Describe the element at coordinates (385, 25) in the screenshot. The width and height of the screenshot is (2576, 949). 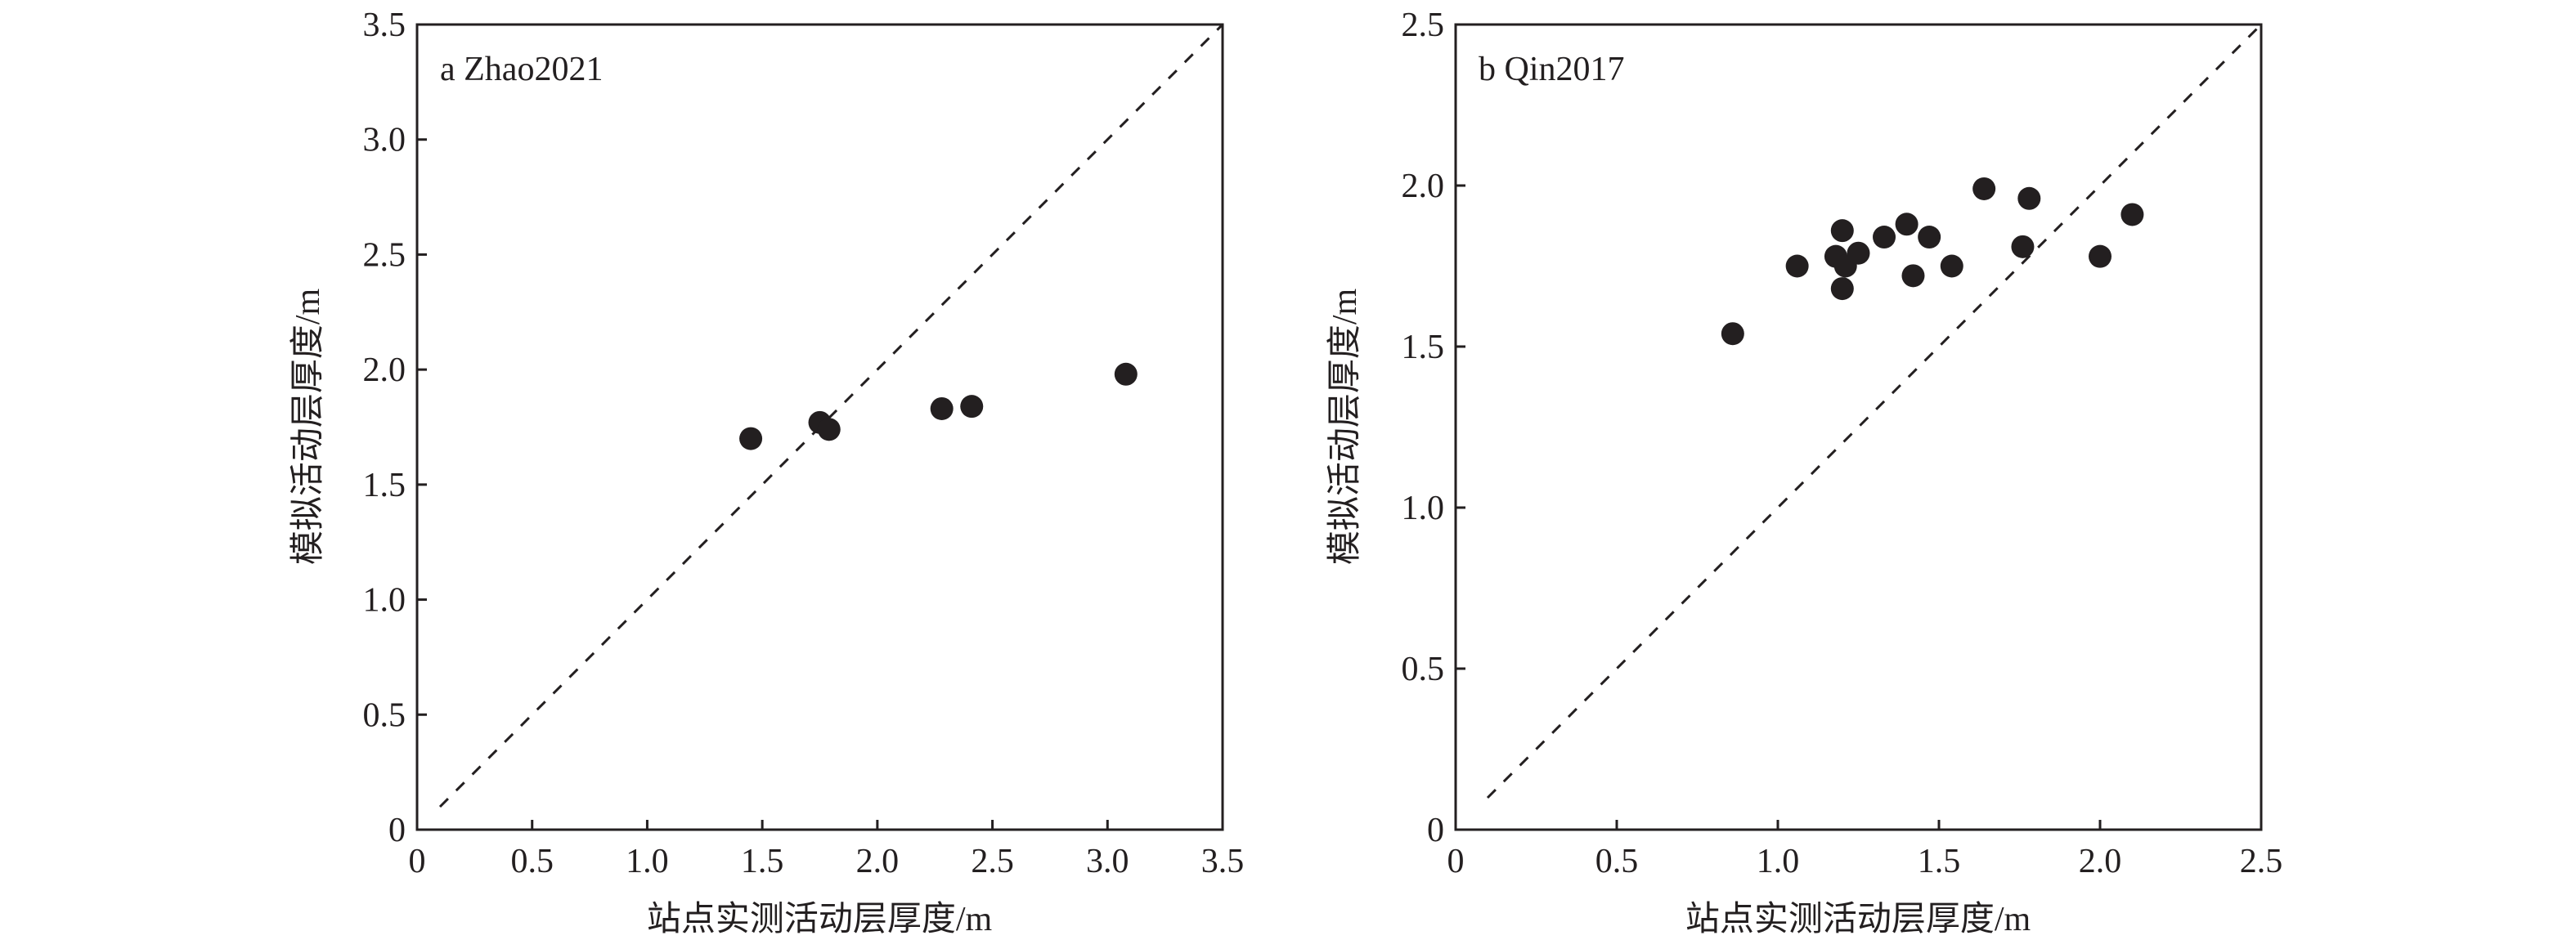
I see `y-tick-label: 3.5` at that location.